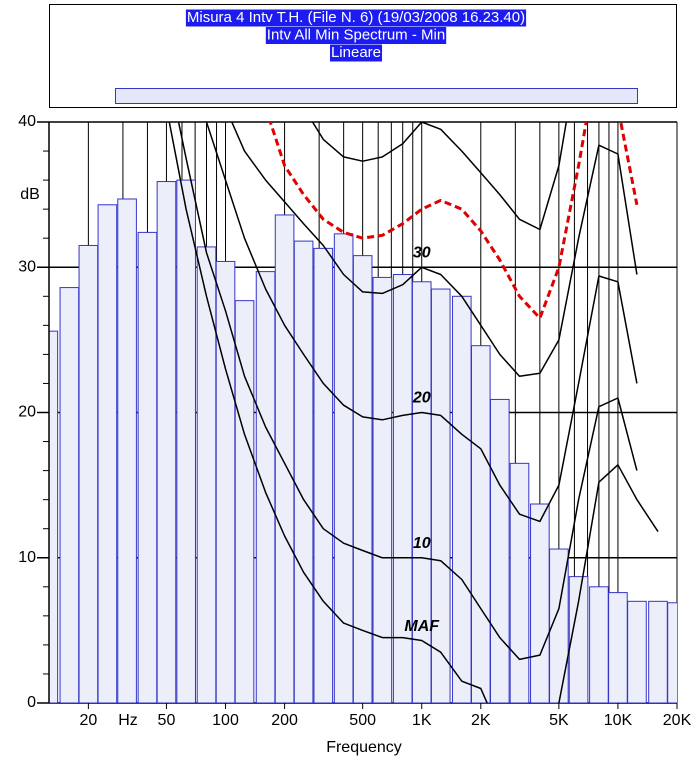  What do you see at coordinates (481, 720) in the screenshot?
I see `x-tick-label: 2K` at bounding box center [481, 720].